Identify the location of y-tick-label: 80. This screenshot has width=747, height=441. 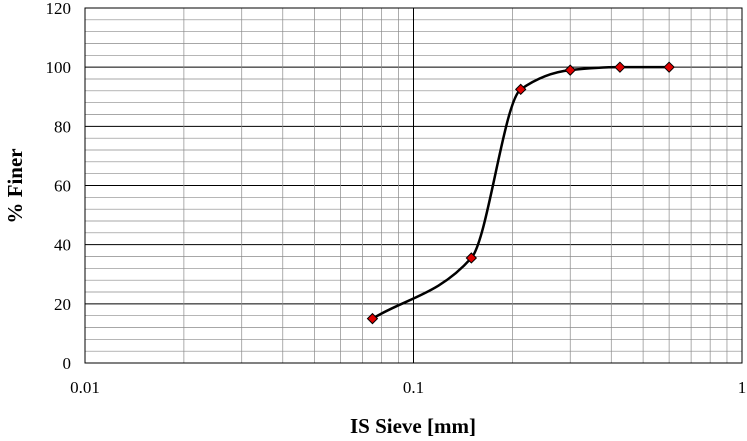
(62, 126).